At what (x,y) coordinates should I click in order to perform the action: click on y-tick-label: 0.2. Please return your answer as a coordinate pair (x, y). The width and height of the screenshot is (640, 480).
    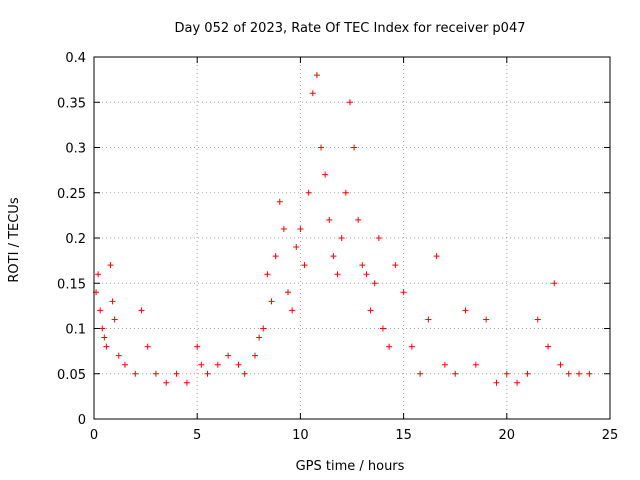
    Looking at the image, I should click on (75, 239).